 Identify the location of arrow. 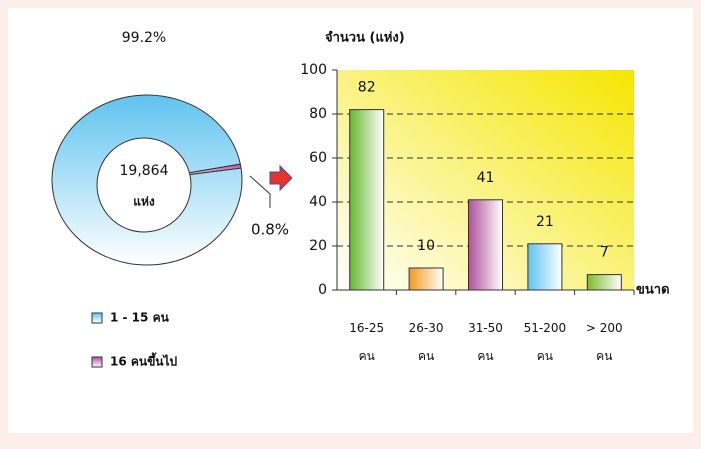
(281, 178).